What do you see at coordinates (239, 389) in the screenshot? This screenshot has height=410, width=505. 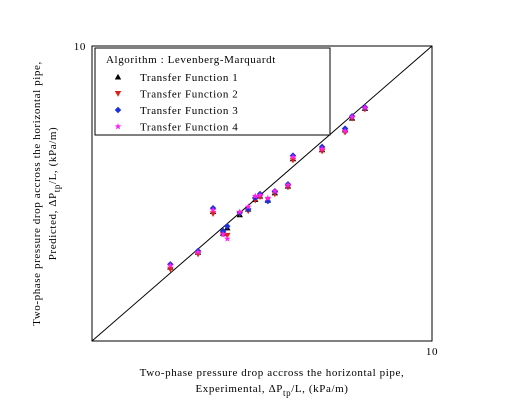 I see `x-axis-label-part: Experimental, ΔP` at bounding box center [239, 389].